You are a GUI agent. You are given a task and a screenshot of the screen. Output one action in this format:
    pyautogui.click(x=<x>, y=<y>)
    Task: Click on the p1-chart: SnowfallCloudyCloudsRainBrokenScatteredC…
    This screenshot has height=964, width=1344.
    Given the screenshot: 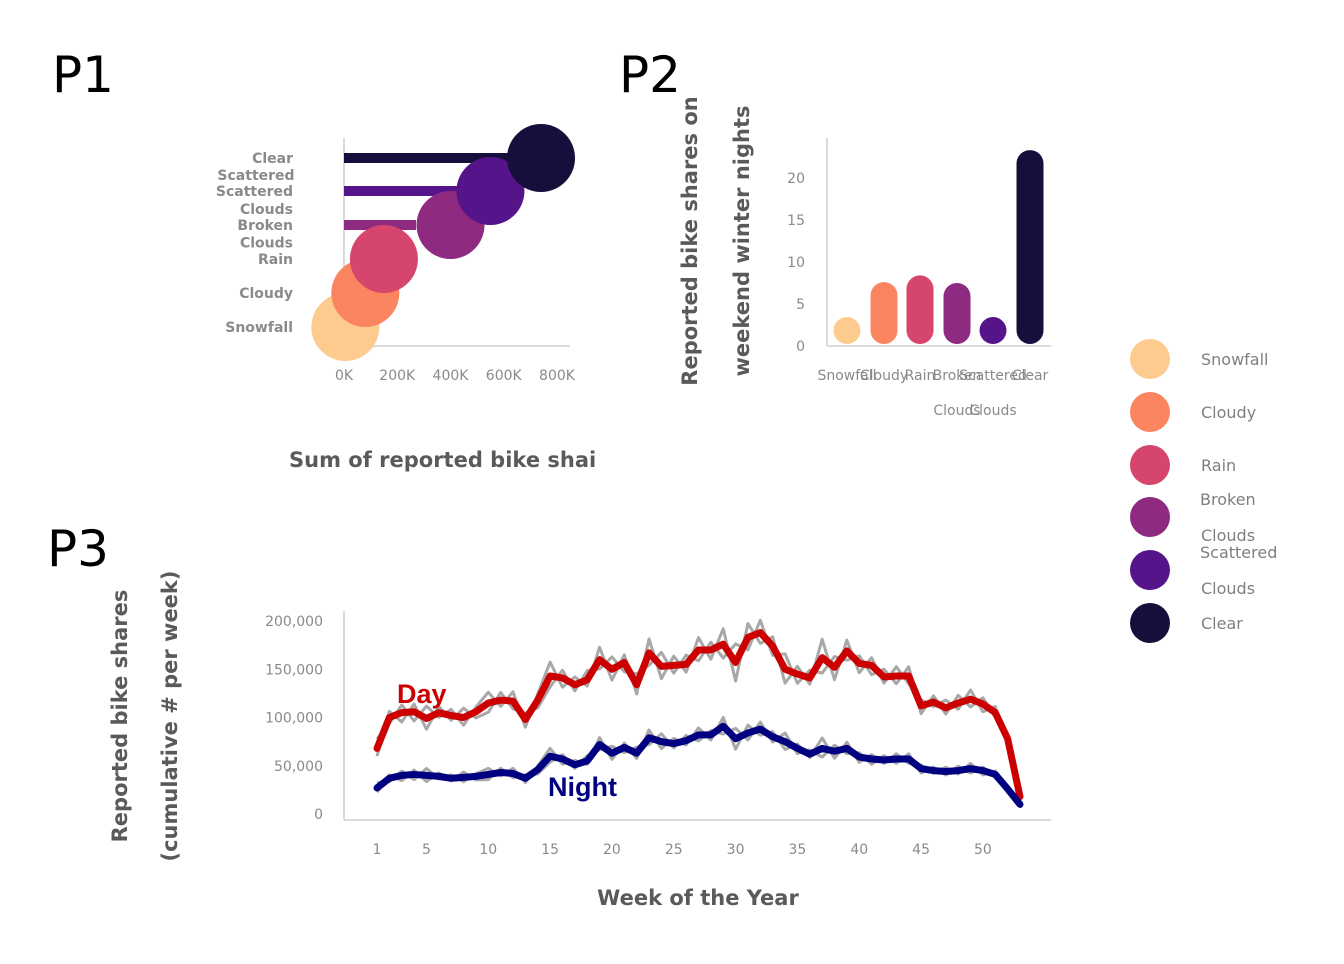 What is the action you would take?
    pyautogui.click(x=406, y=298)
    